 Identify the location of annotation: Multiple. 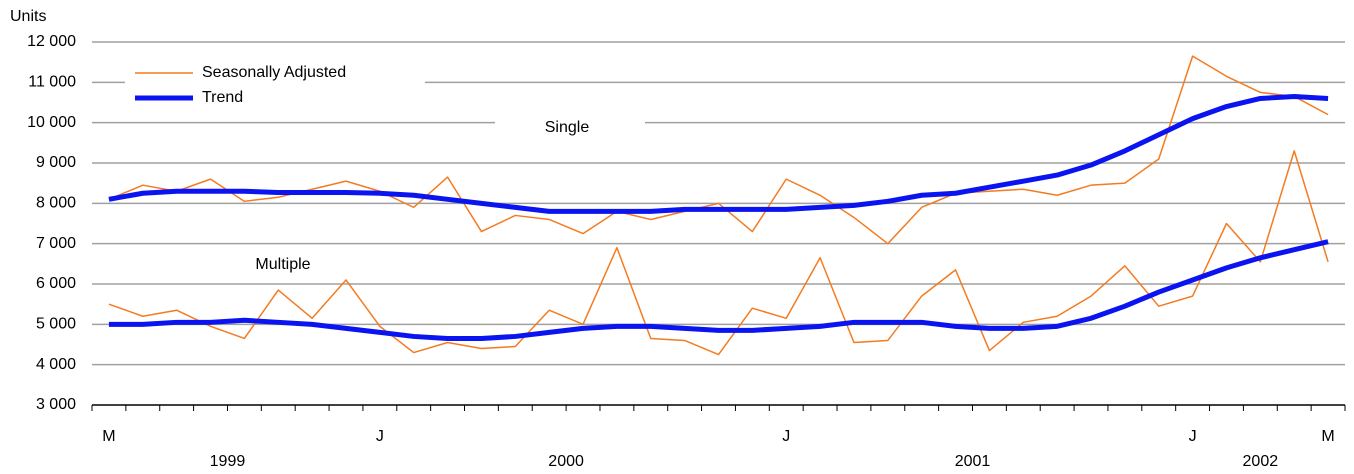
(282, 264).